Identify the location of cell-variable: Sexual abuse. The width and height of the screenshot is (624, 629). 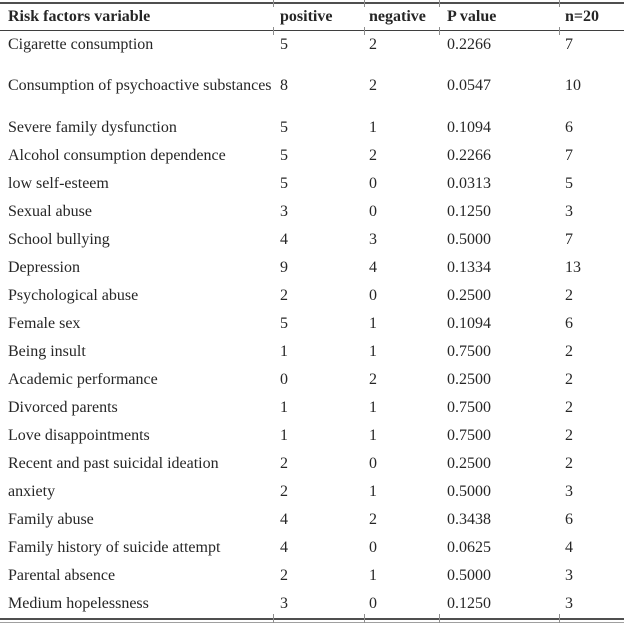
(50, 211).